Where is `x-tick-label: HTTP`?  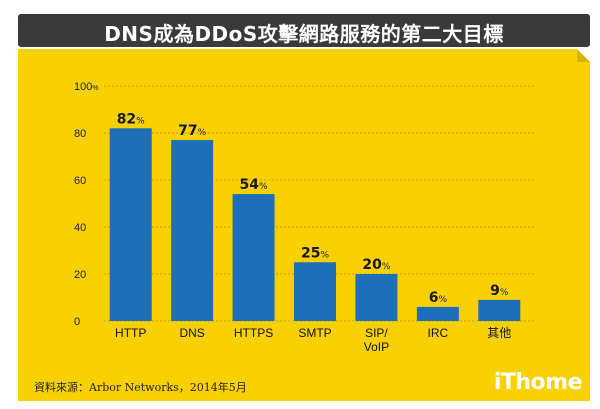
x-tick-label: HTTP is located at coordinates (130, 333).